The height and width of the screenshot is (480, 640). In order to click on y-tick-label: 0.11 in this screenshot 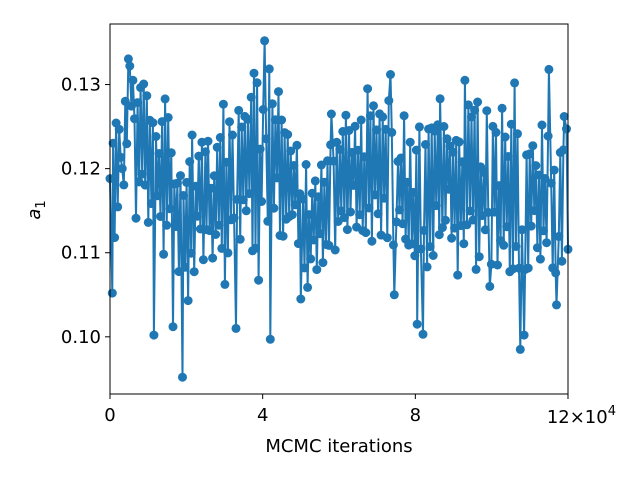, I will do `click(81, 253)`.